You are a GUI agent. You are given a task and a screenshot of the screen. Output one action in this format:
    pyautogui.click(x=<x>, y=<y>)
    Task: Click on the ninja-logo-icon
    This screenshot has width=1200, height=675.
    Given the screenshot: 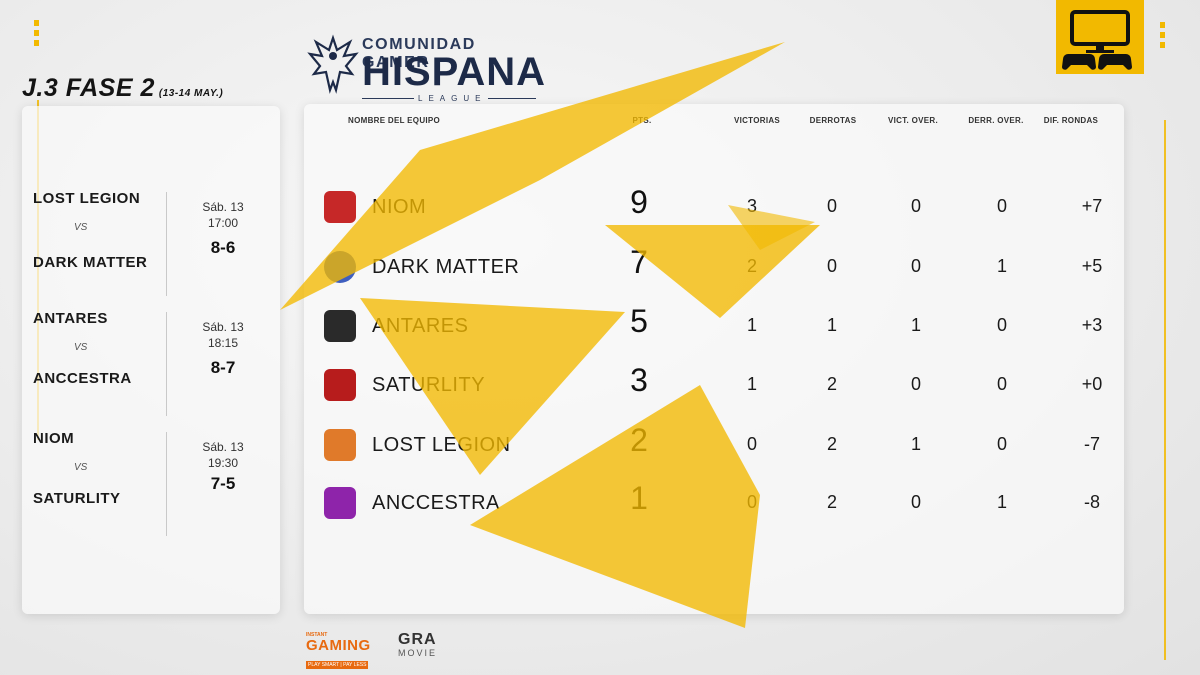 What is the action you would take?
    pyautogui.click(x=340, y=207)
    